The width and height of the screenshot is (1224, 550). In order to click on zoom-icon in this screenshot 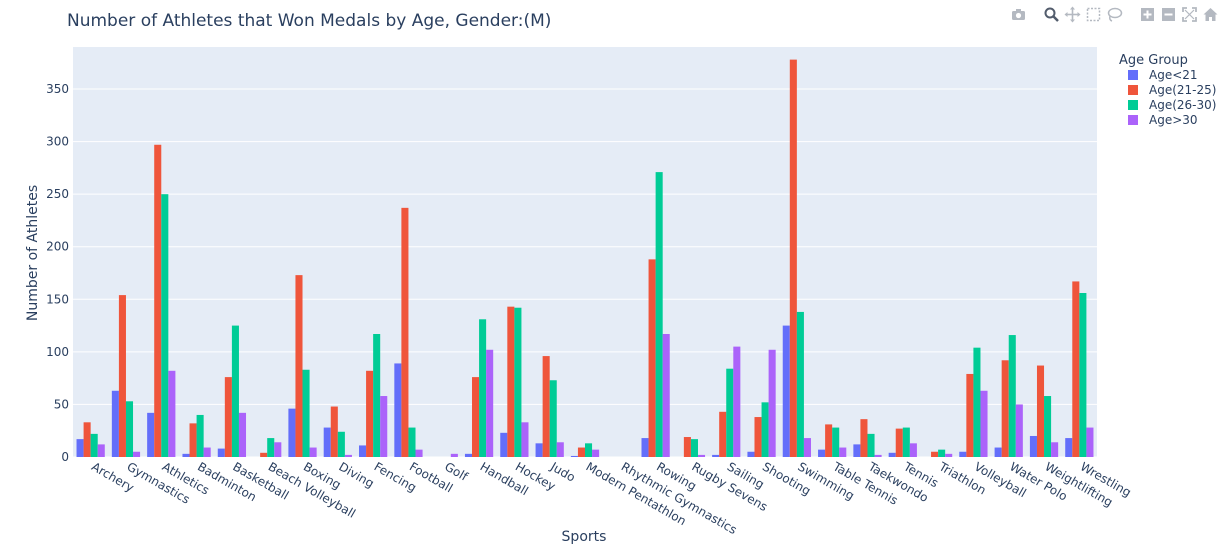, I will do `click(1051, 14)`.